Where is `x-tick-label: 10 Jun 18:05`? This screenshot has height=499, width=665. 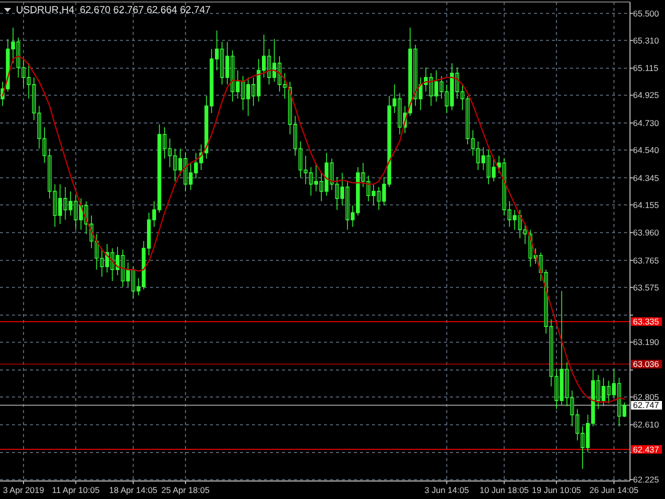 x-tick-label: 10 Jun 18:05 is located at coordinates (505, 490).